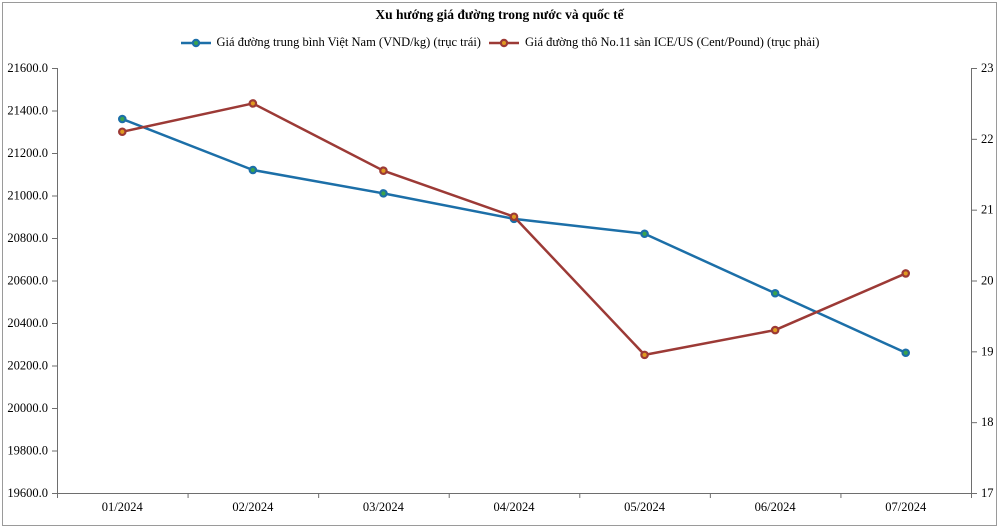  Describe the element at coordinates (906, 507) in the screenshot. I see `x-axis-tick-label: 07/2024` at that location.